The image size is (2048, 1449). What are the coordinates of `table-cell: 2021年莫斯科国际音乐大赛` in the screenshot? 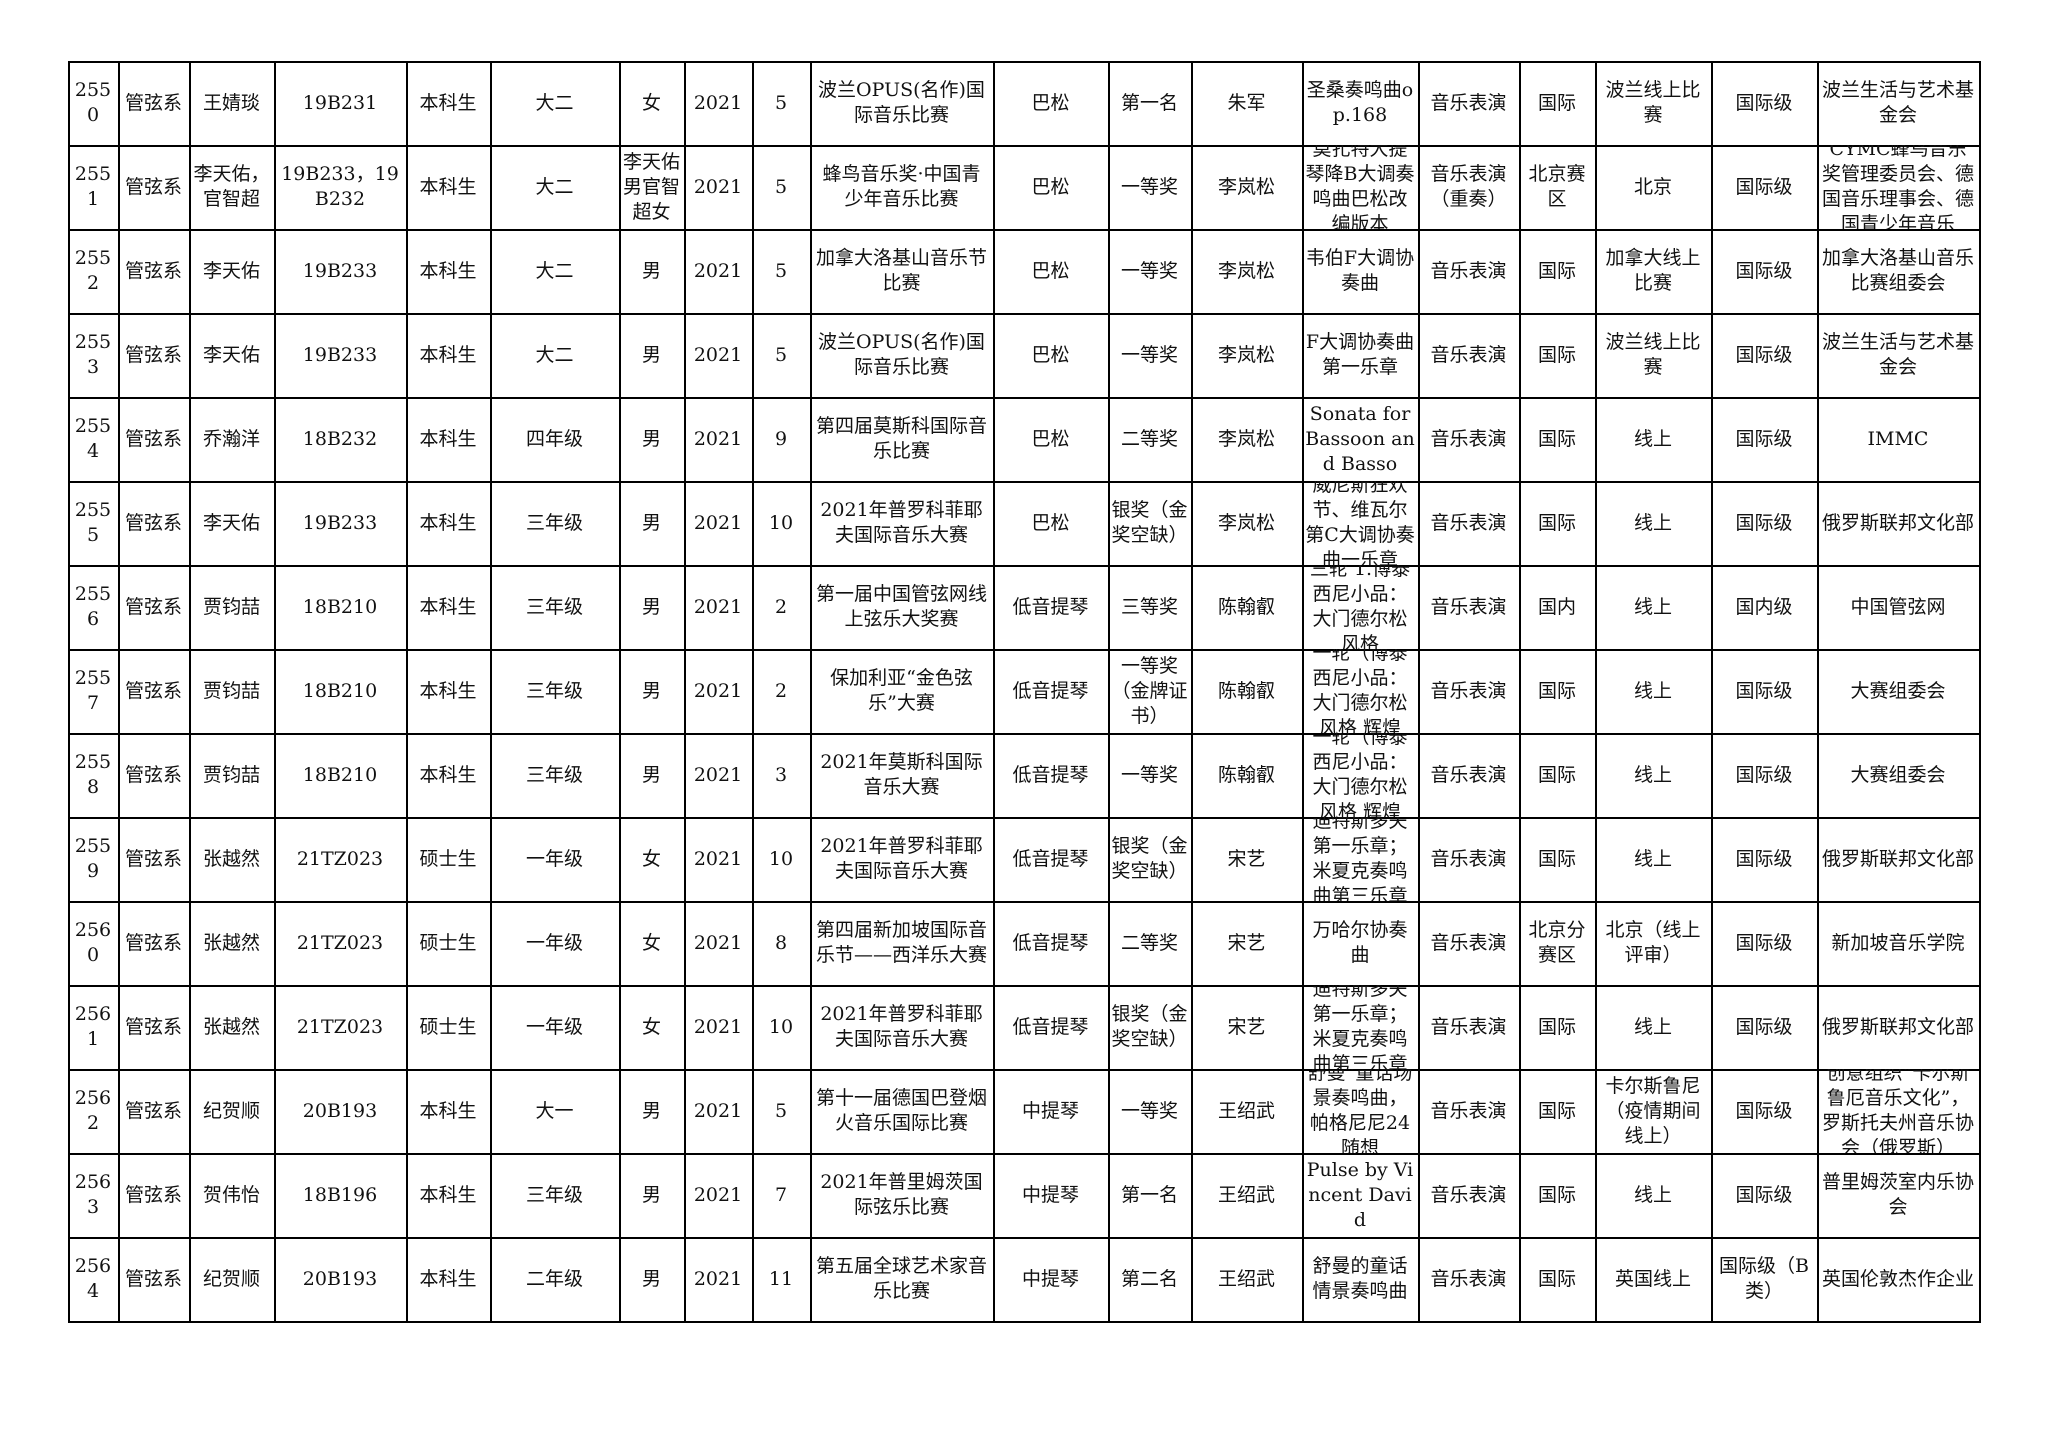 It's located at (902, 776).